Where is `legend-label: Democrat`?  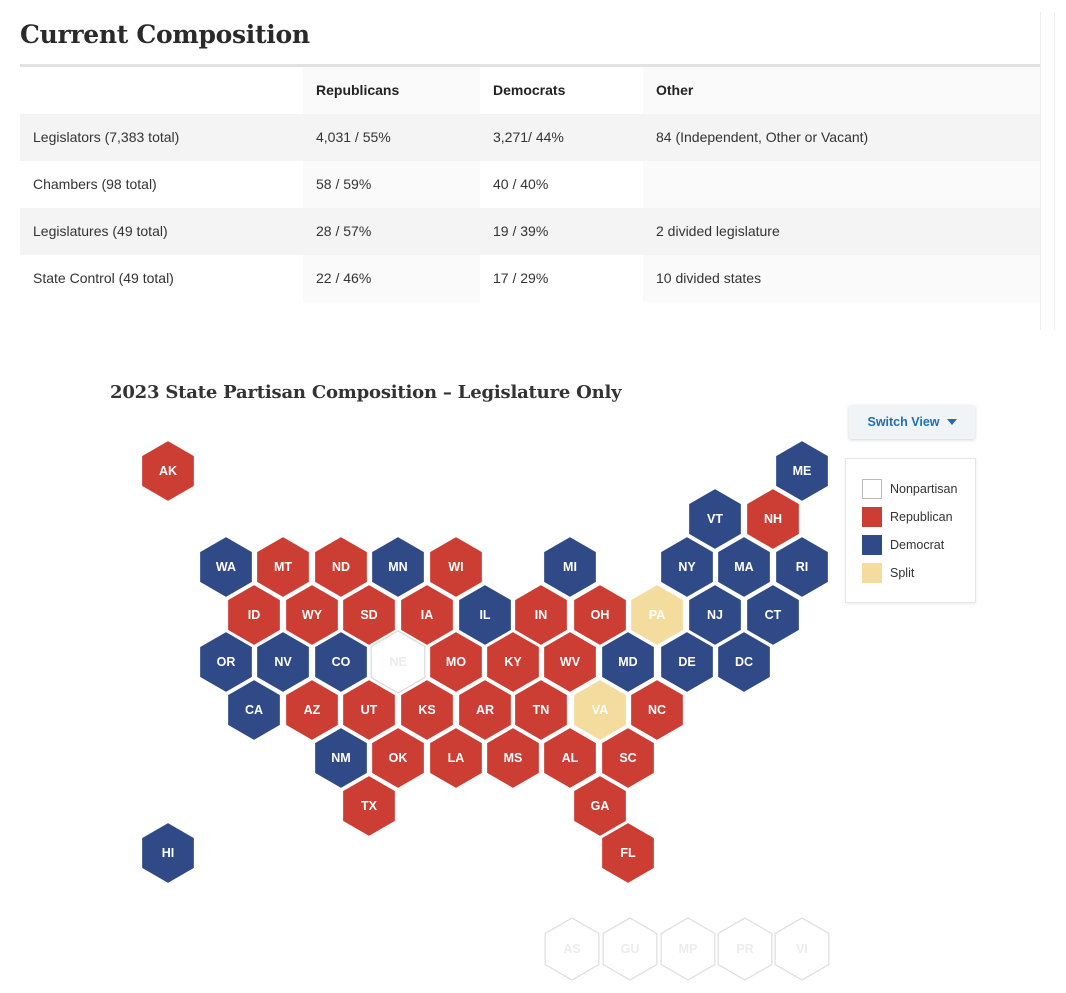 legend-label: Democrat is located at coordinates (917, 545).